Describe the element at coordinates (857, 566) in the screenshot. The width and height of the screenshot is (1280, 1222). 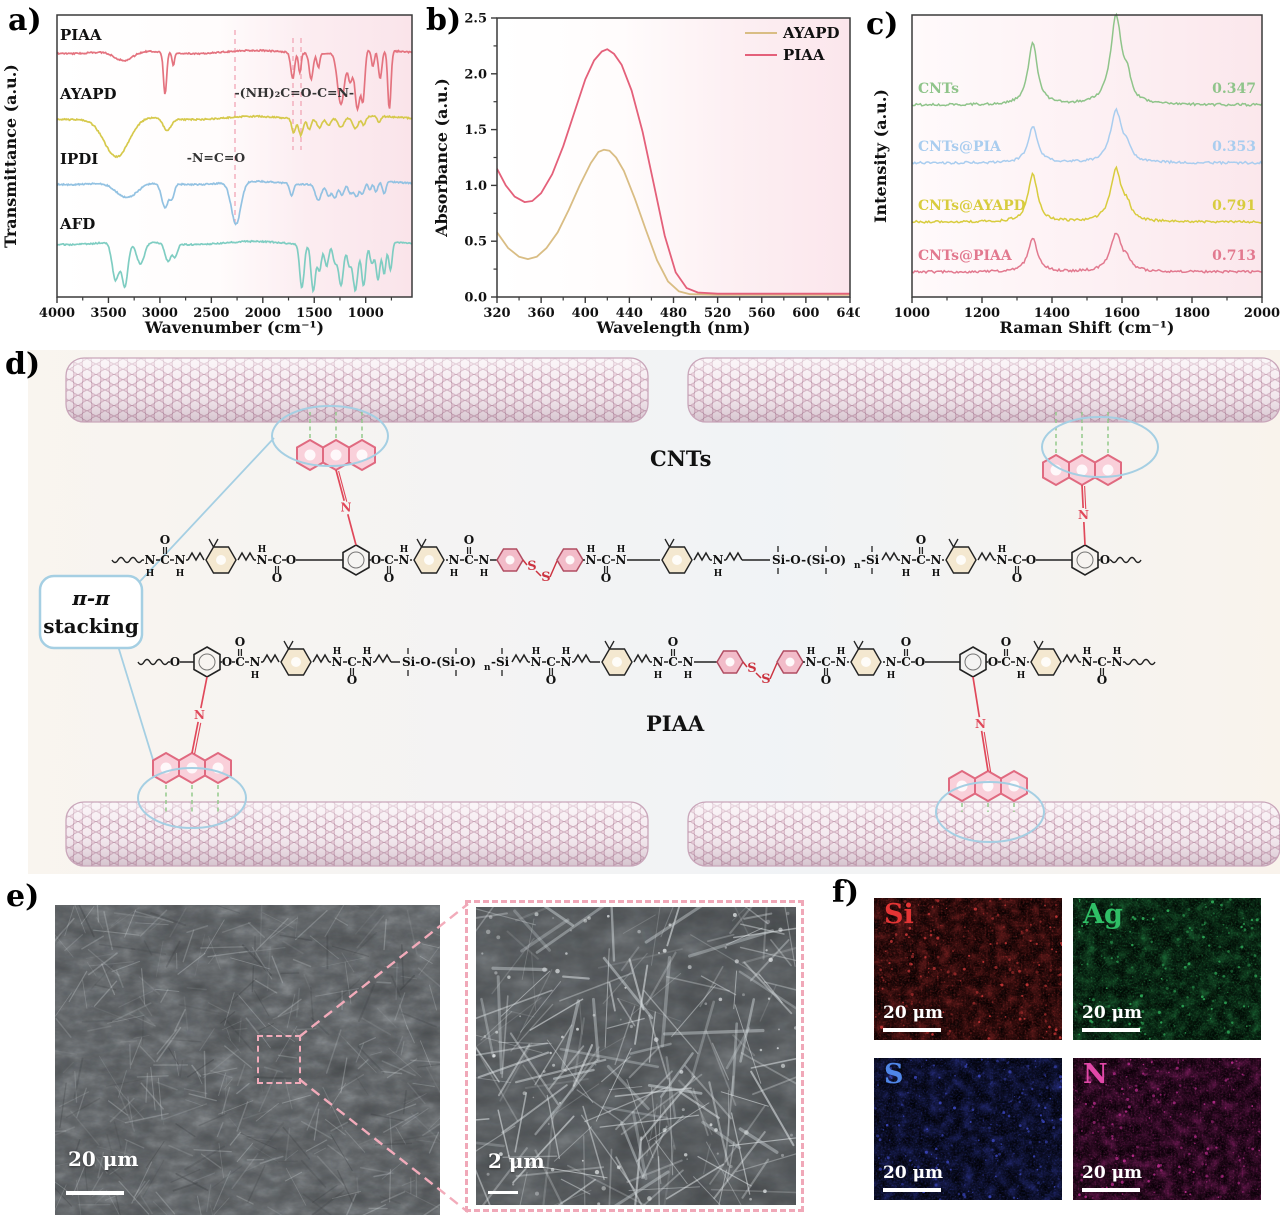
I see `svg-text: n` at that location.